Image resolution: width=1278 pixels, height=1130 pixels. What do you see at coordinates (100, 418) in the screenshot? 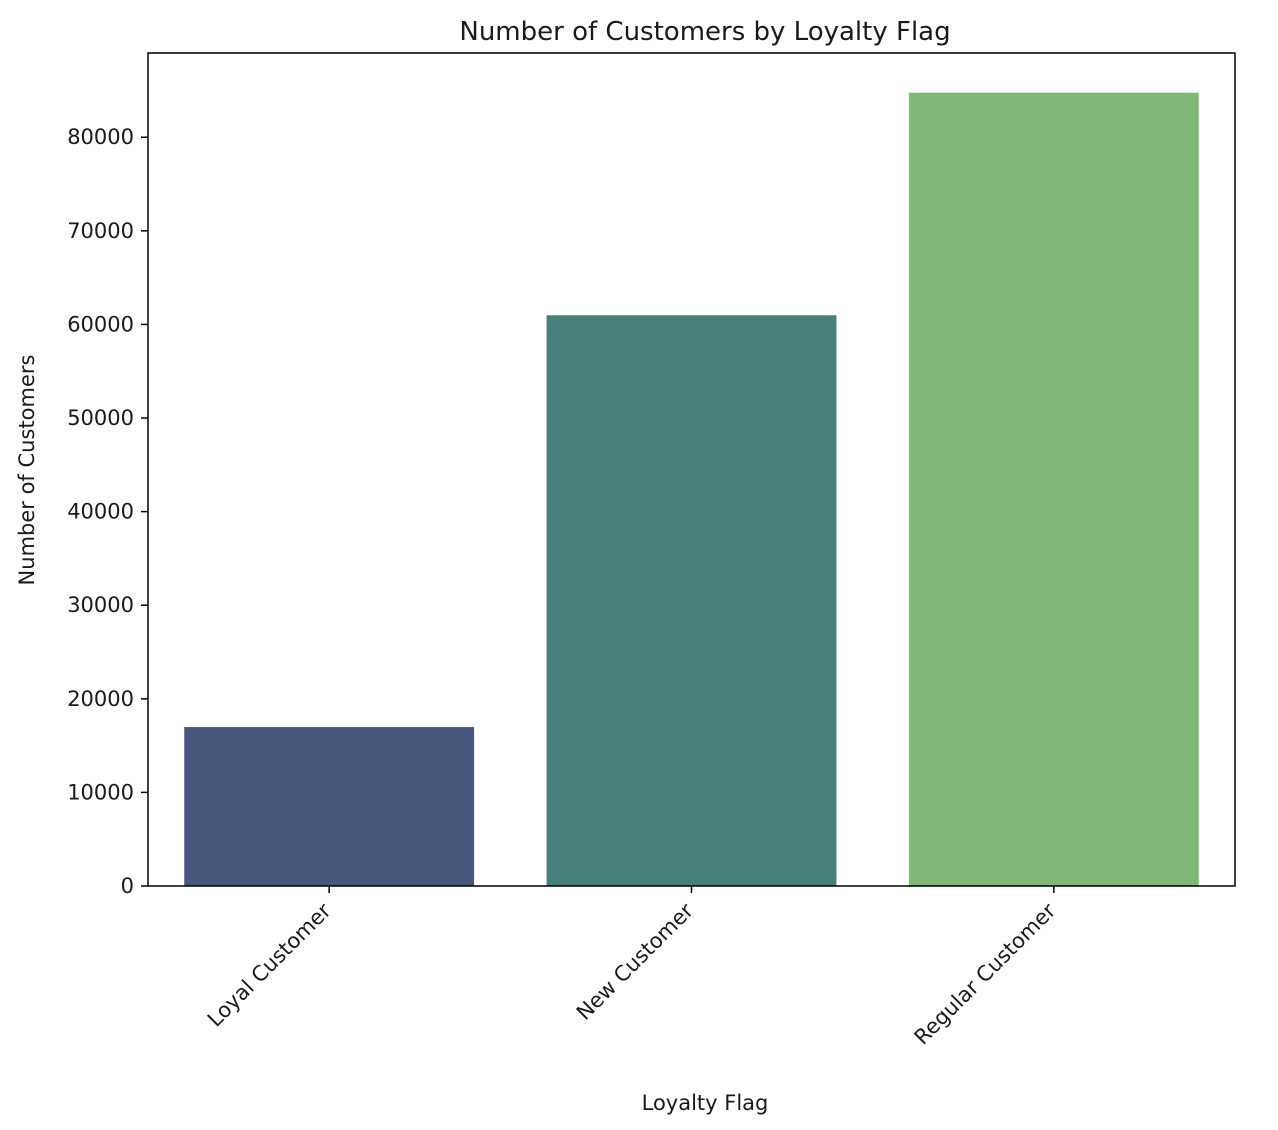
I see `y-tick-label: 50000` at bounding box center [100, 418].